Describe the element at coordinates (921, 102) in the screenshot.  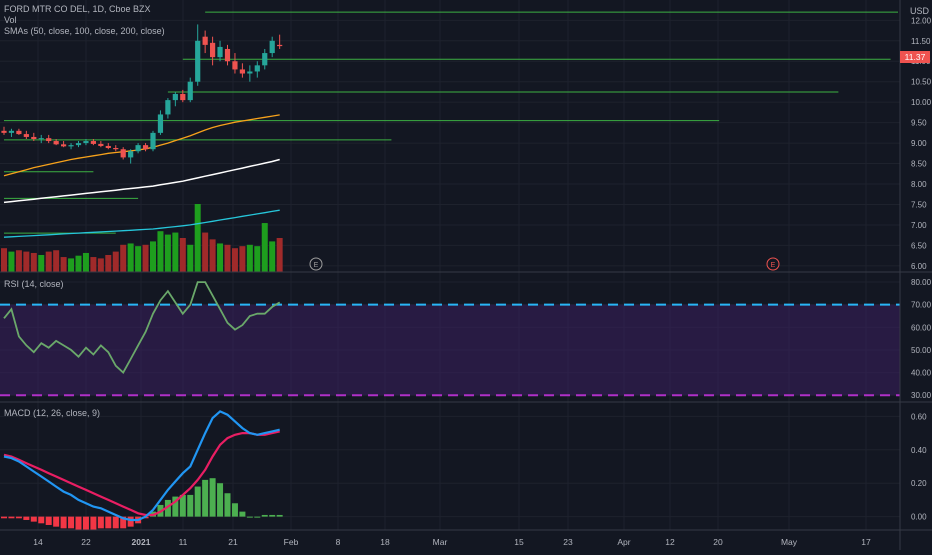
I see `price-tick-label: 10.00` at that location.